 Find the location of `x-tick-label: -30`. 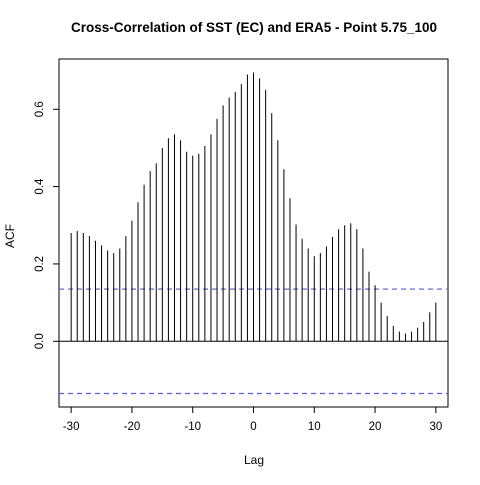

x-tick-label: -30 is located at coordinates (71, 427).